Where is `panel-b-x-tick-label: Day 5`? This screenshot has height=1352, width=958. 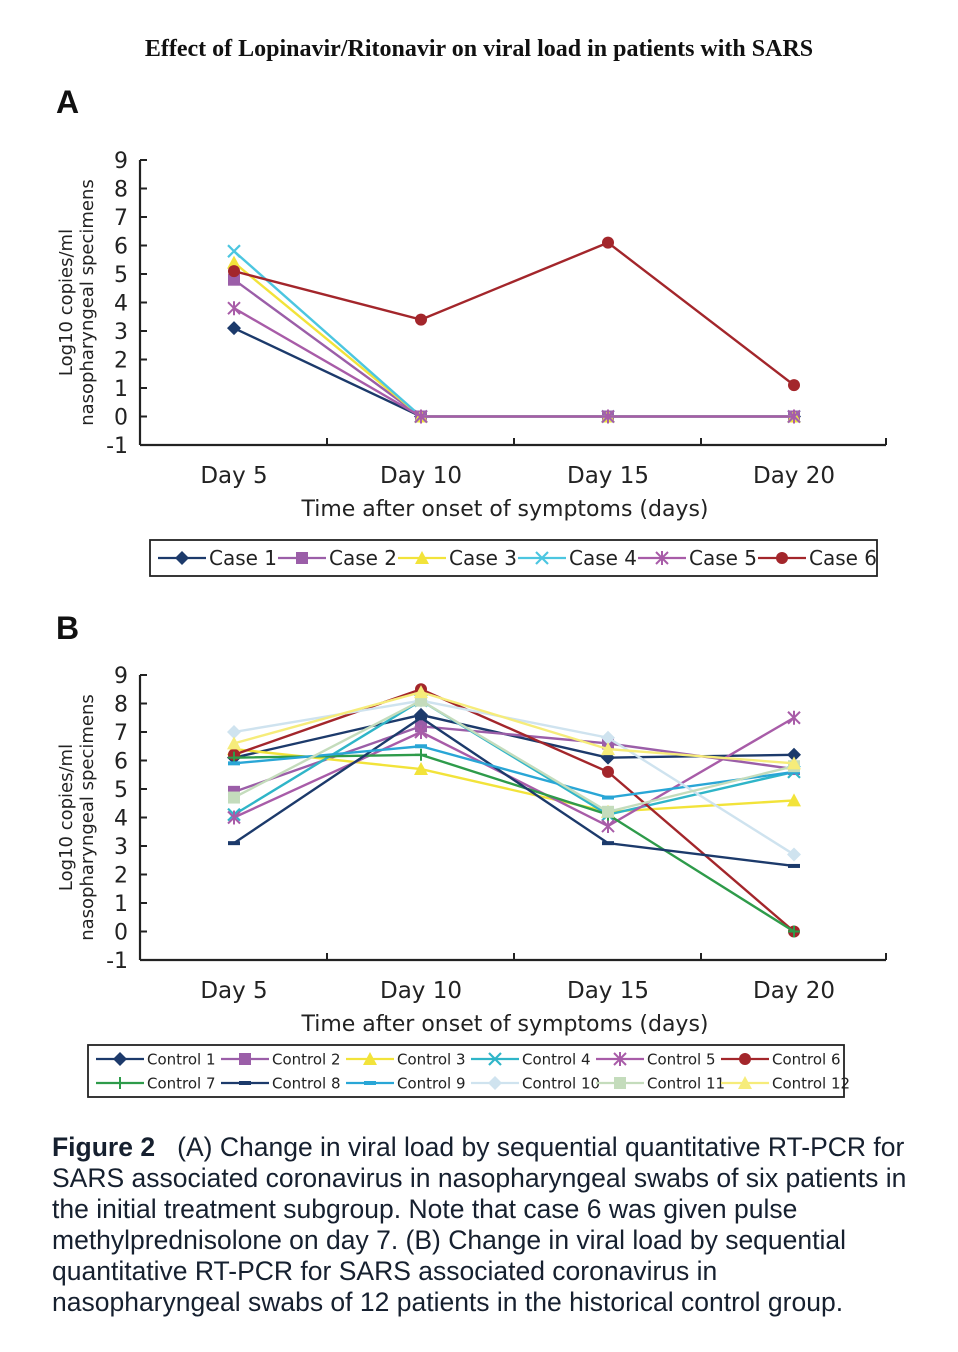
panel-b-x-tick-label: Day 5 is located at coordinates (233, 991).